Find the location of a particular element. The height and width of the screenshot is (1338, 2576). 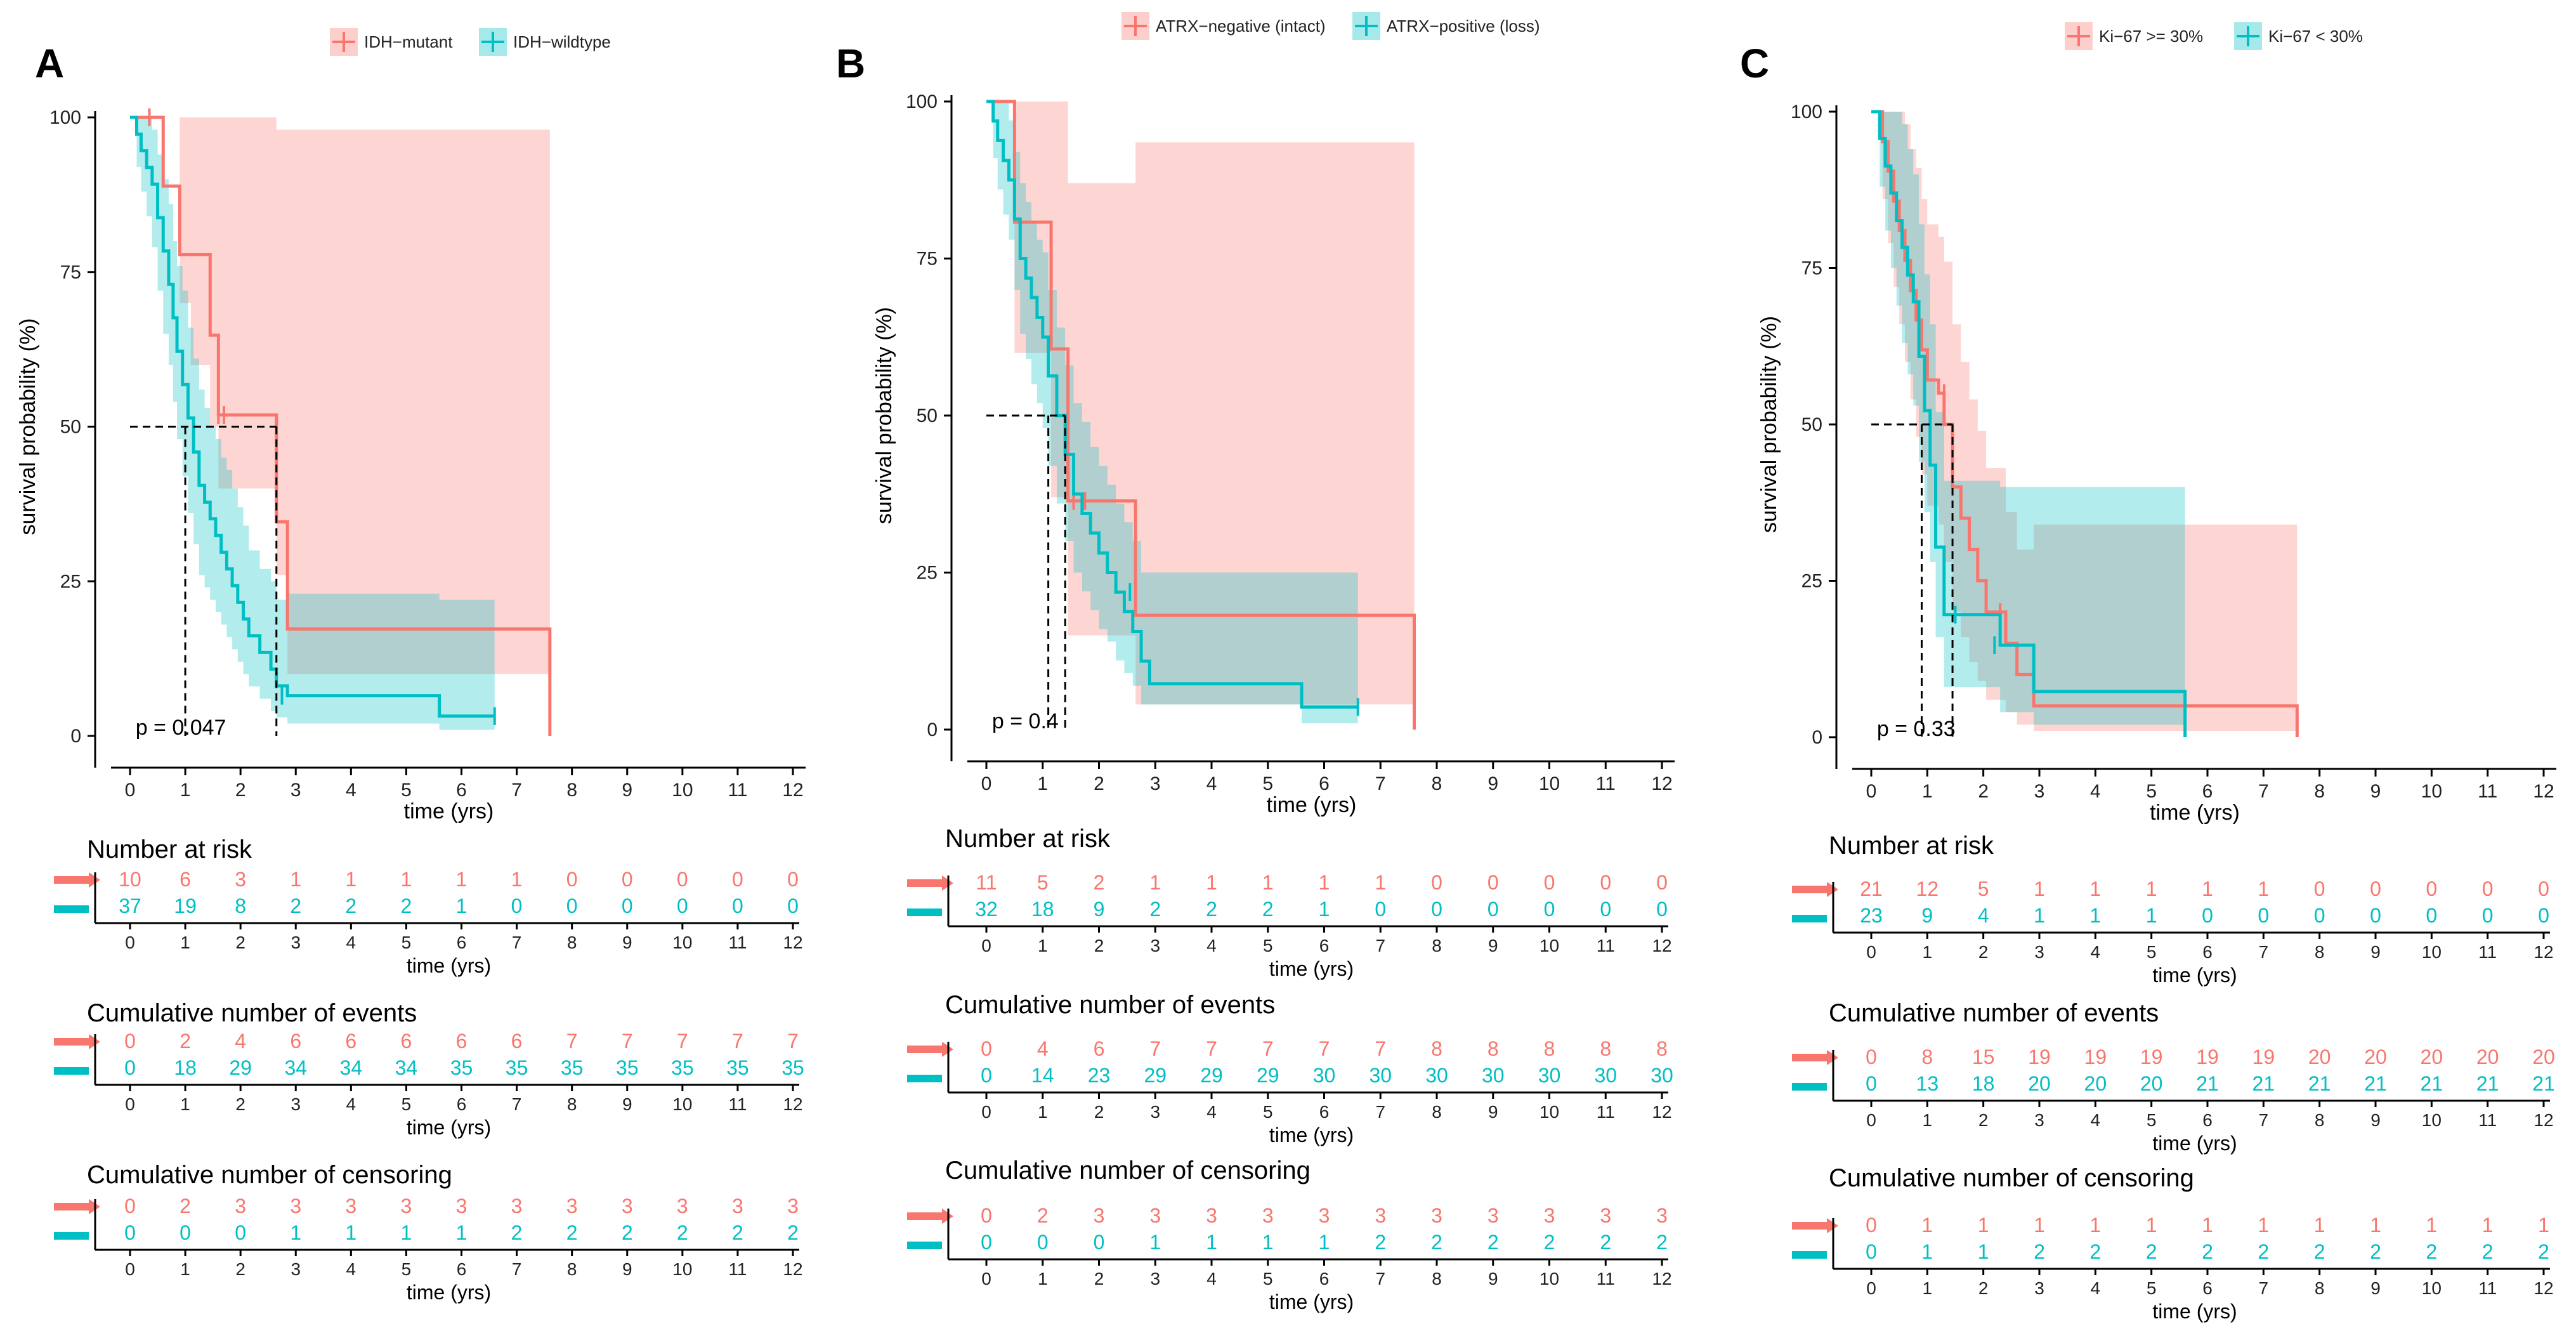

y-tick-label: 50 is located at coordinates (1812, 424).